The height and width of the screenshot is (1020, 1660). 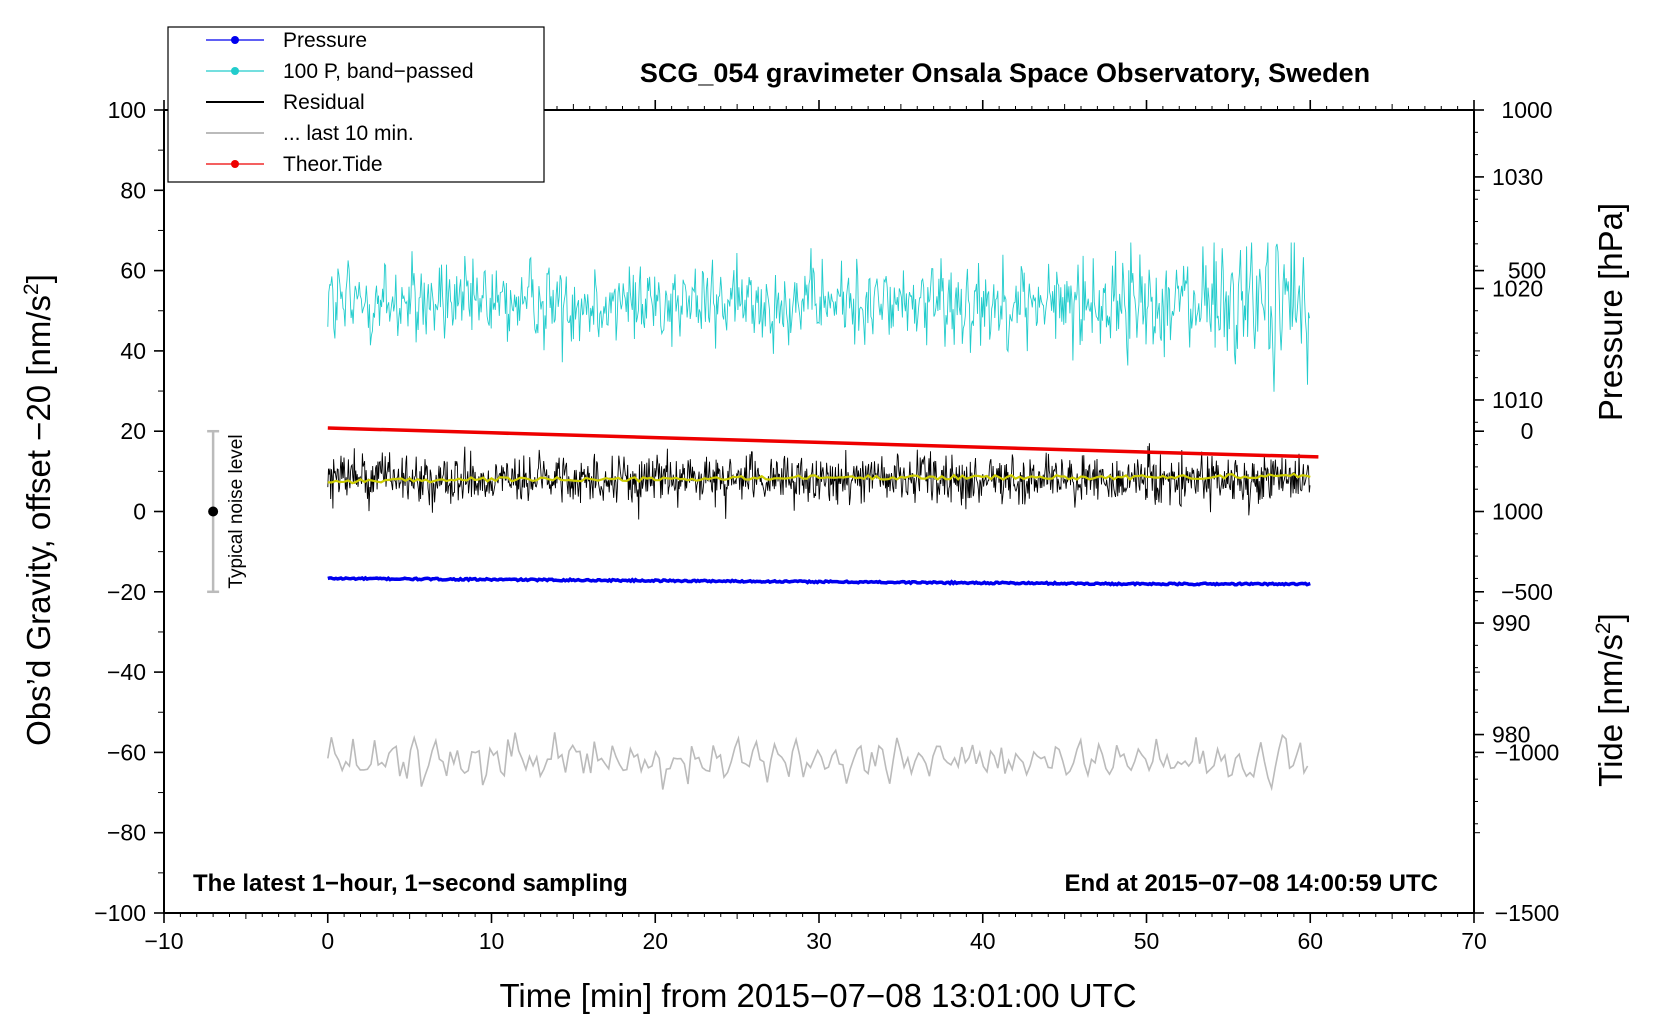 What do you see at coordinates (38, 278) in the screenshot?
I see `y-axis-title-close: ]` at bounding box center [38, 278].